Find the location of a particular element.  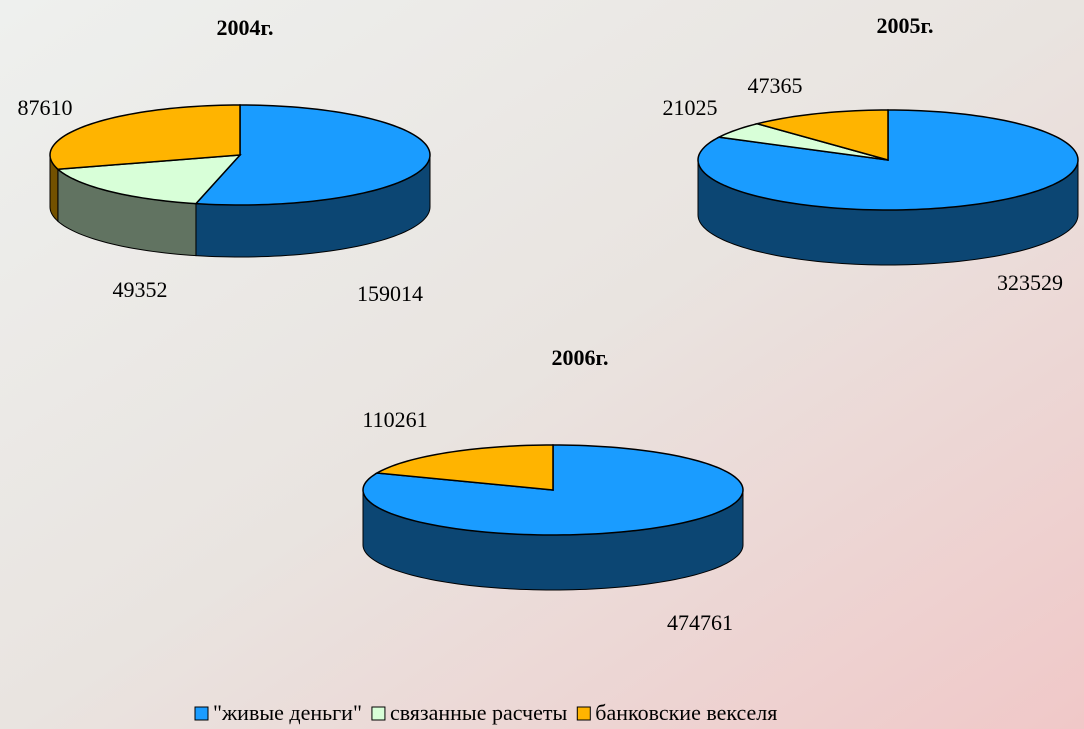

data-label: 47365 is located at coordinates (775, 85).